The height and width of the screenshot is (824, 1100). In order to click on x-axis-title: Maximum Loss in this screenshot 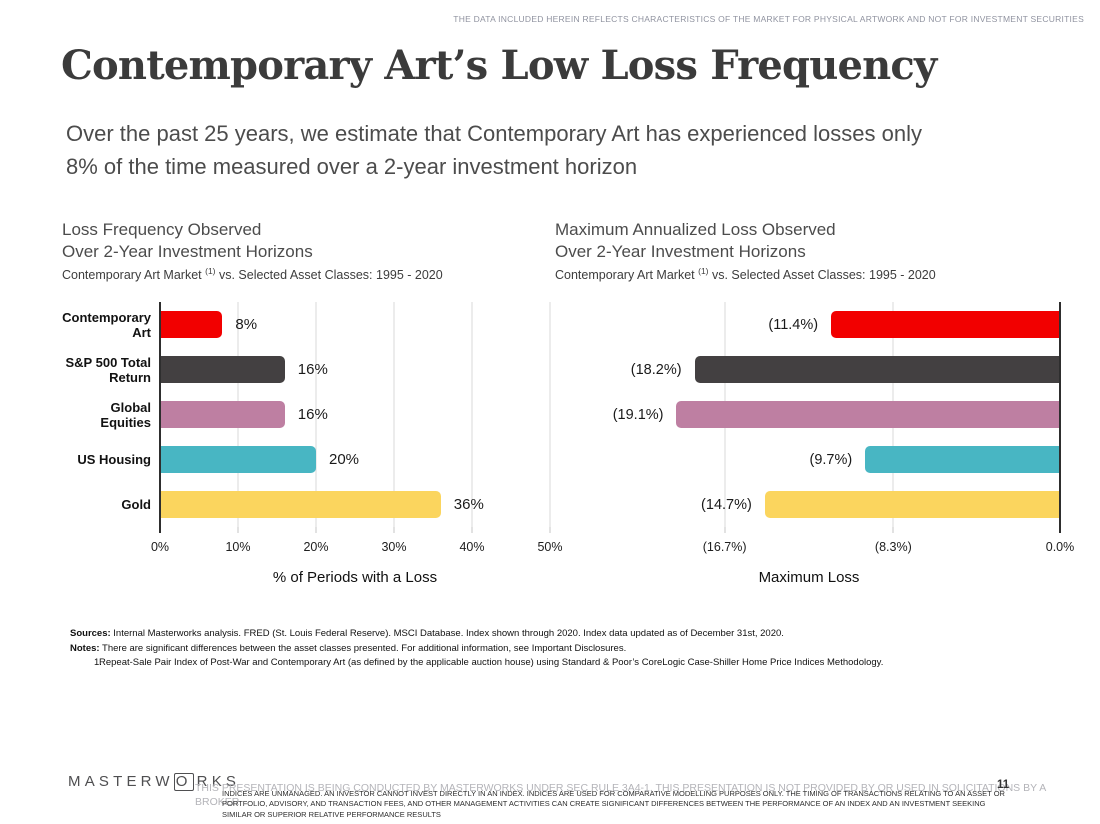, I will do `click(809, 578)`.